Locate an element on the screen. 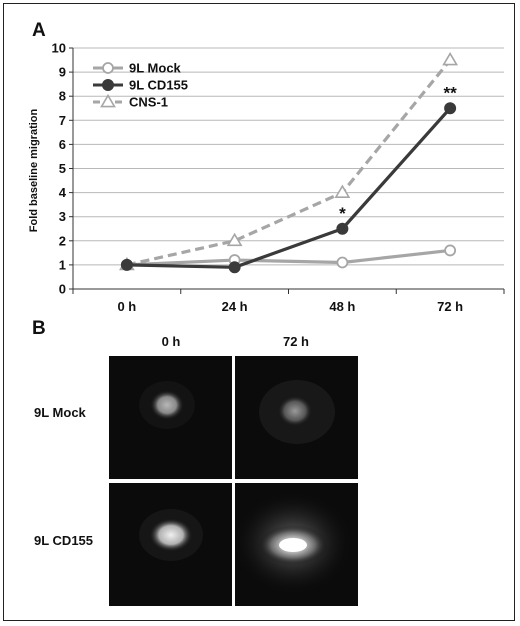 This screenshot has height=626, width=520. y-tick-label: 8 is located at coordinates (62, 96).